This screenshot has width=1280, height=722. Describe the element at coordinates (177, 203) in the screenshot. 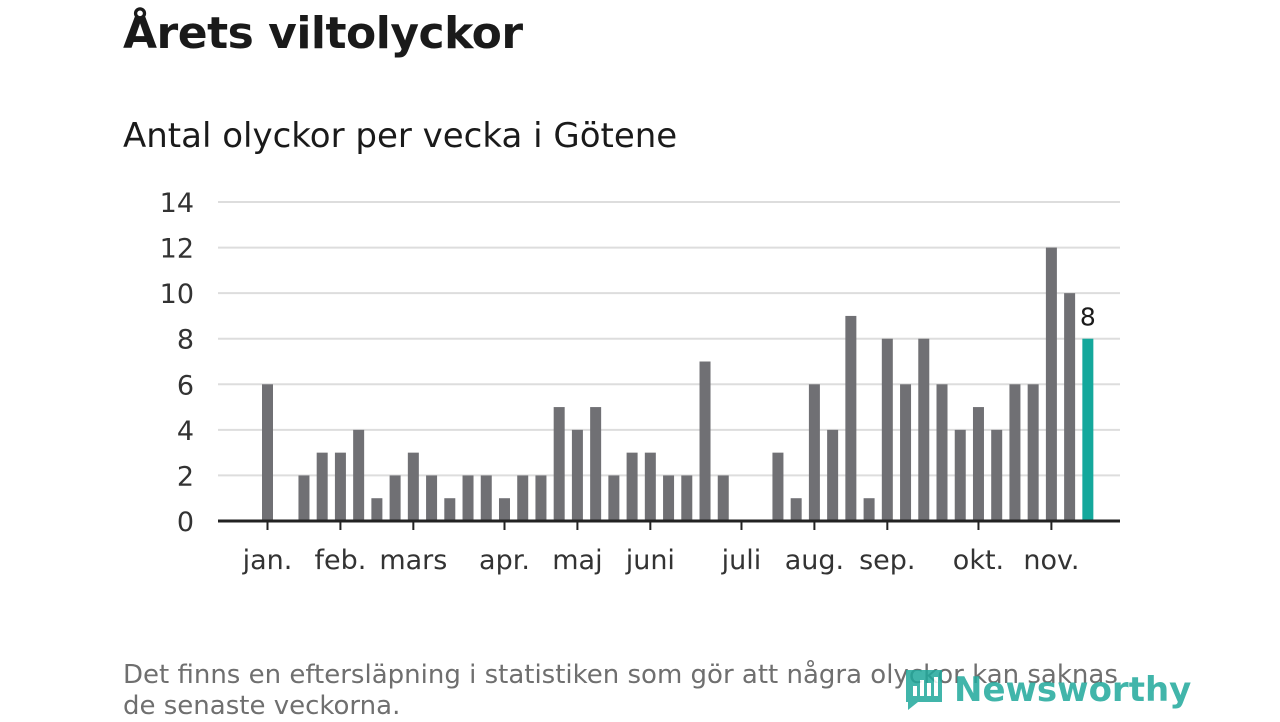

I see `y-tick-label: 14` at that location.